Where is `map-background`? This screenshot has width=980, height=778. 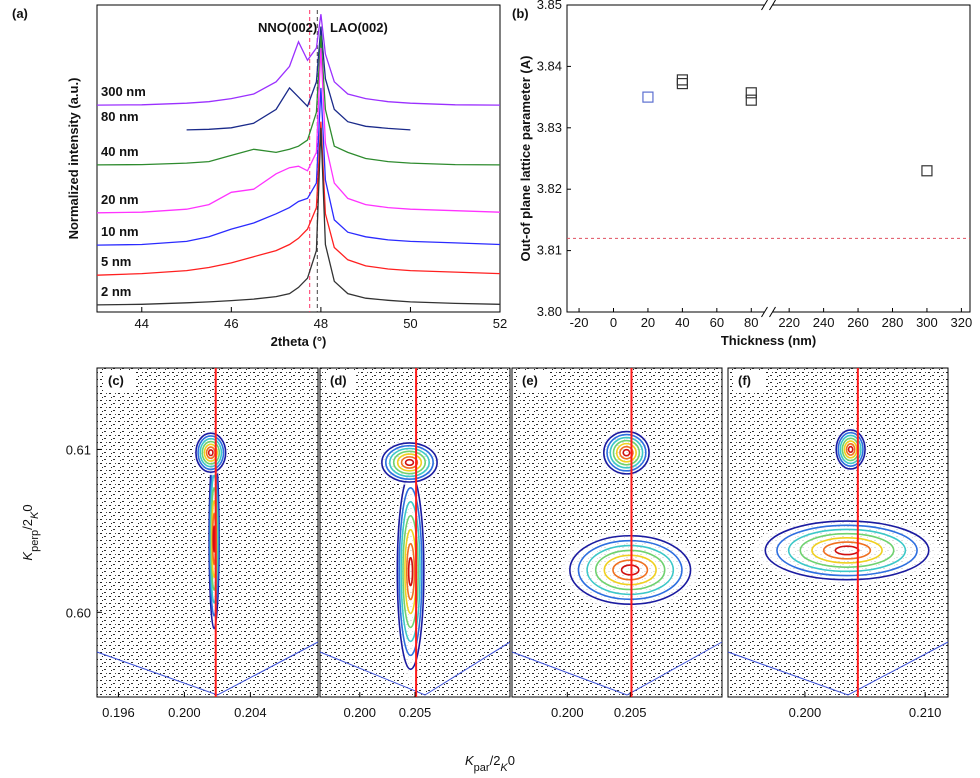
map-background is located at coordinates (207, 532).